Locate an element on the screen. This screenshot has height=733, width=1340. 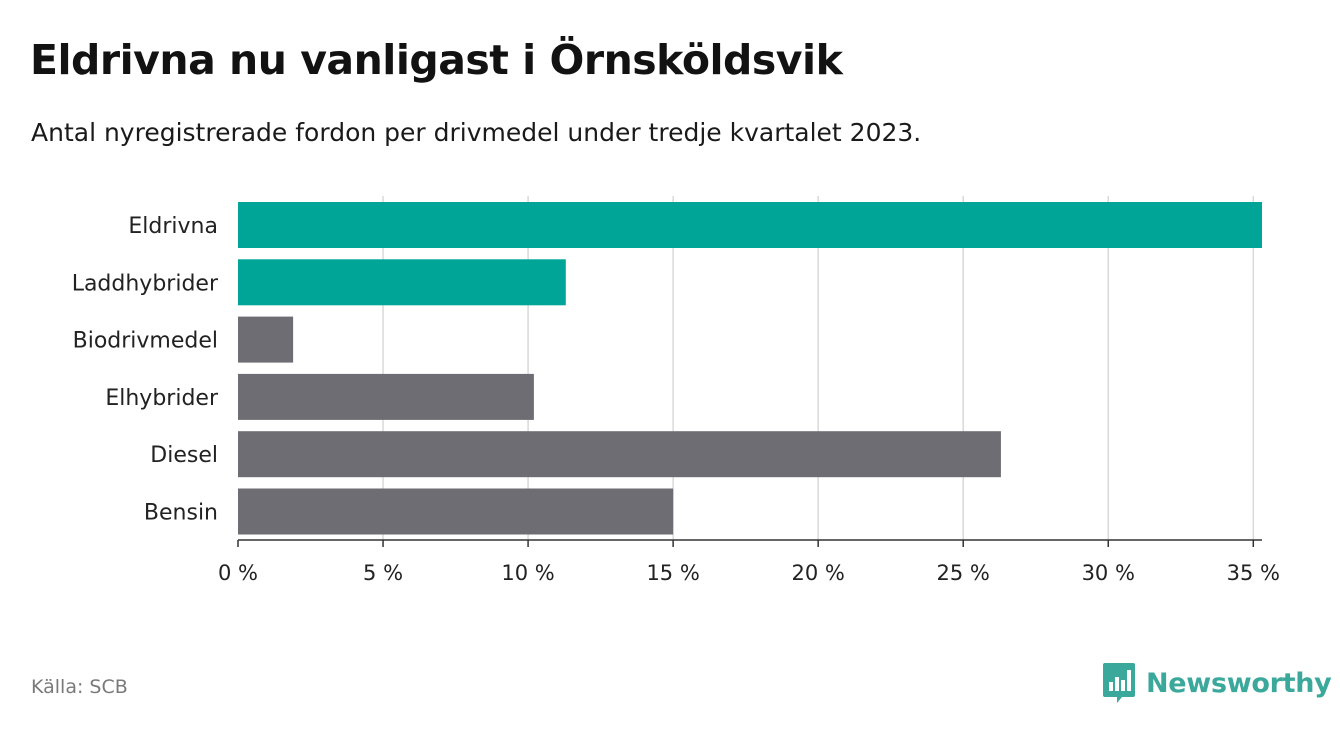
category-label: Diesel is located at coordinates (184, 455).